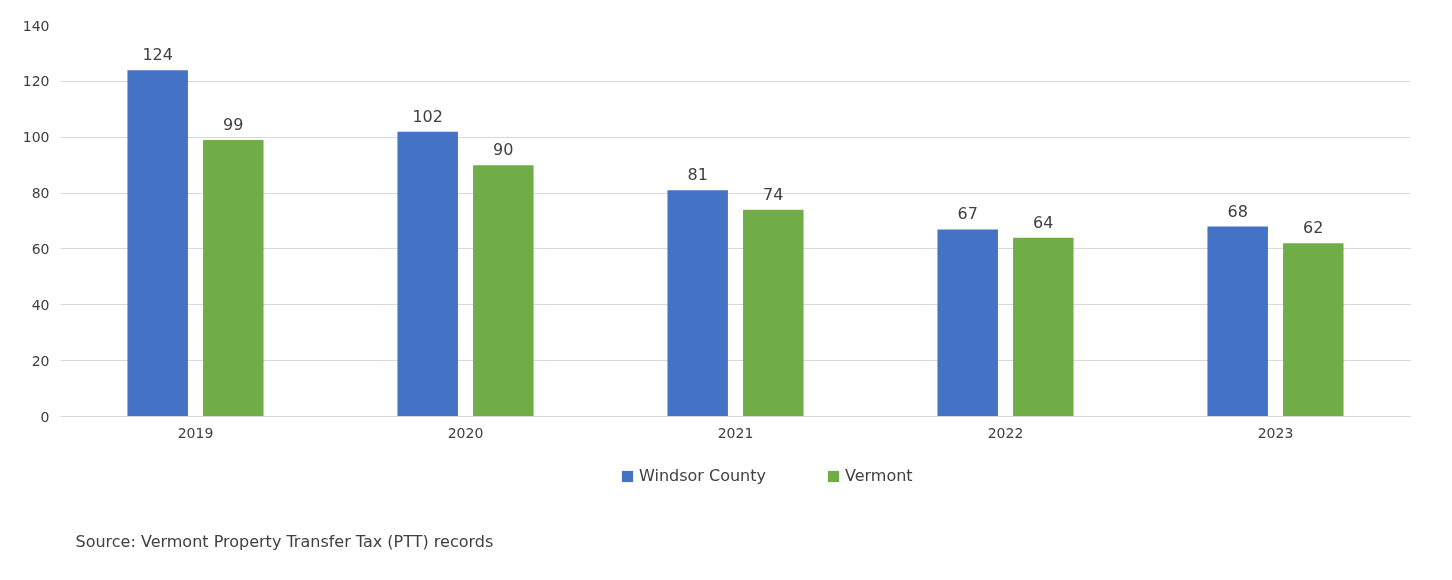 The width and height of the screenshot is (1452, 580). Describe the element at coordinates (40, 360) in the screenshot. I see `y-tick-label: 20` at that location.